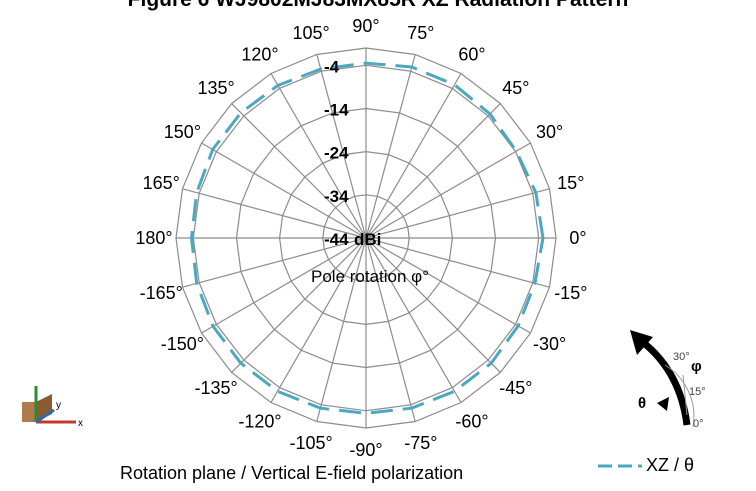 The width and height of the screenshot is (756, 491). Describe the element at coordinates (515, 388) in the screenshot. I see `angle-tick-label: -45°` at that location.